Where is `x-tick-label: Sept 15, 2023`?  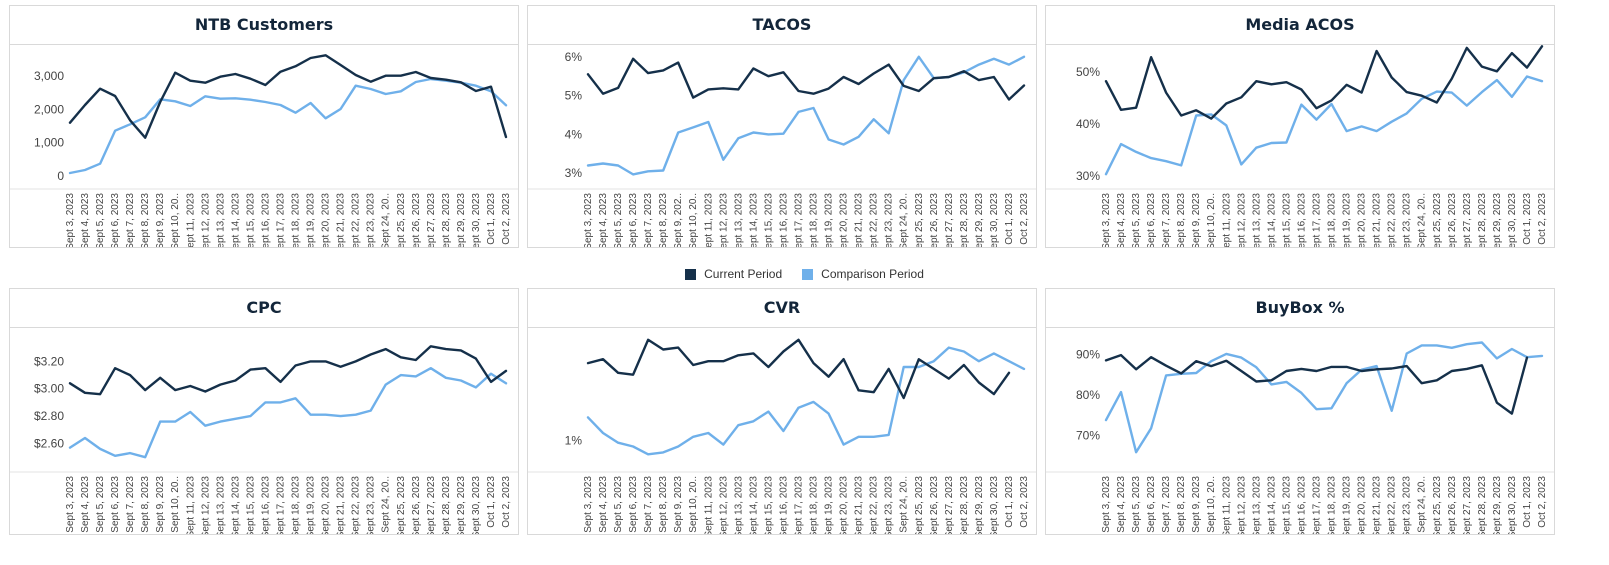
x-tick-label: Sept 15, 2023 is located at coordinates (1286, 505).